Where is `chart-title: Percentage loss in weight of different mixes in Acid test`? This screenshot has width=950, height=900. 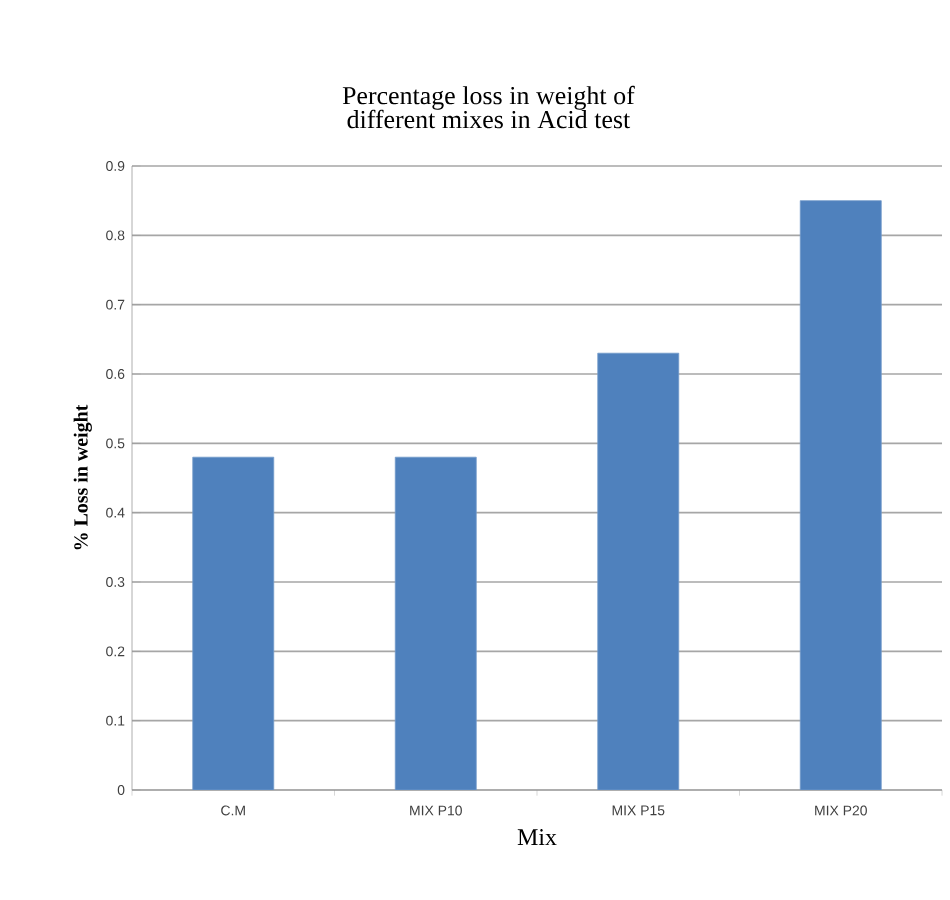 chart-title: Percentage loss in weight of different mixes in Acid test is located at coordinates (488, 107).